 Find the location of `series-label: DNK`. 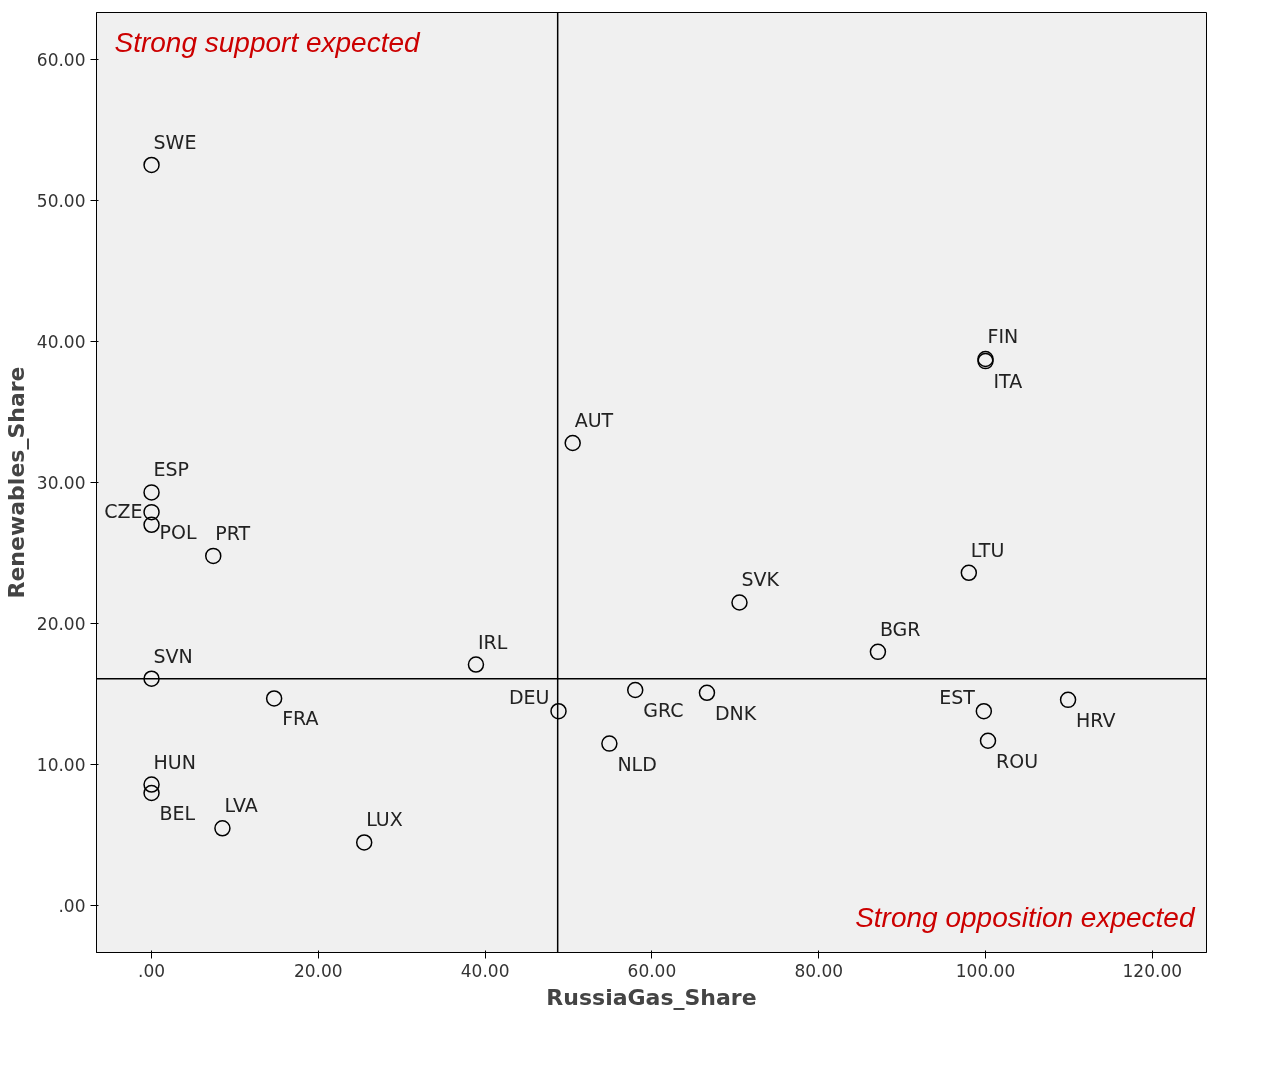

series-label: DNK is located at coordinates (735, 712).